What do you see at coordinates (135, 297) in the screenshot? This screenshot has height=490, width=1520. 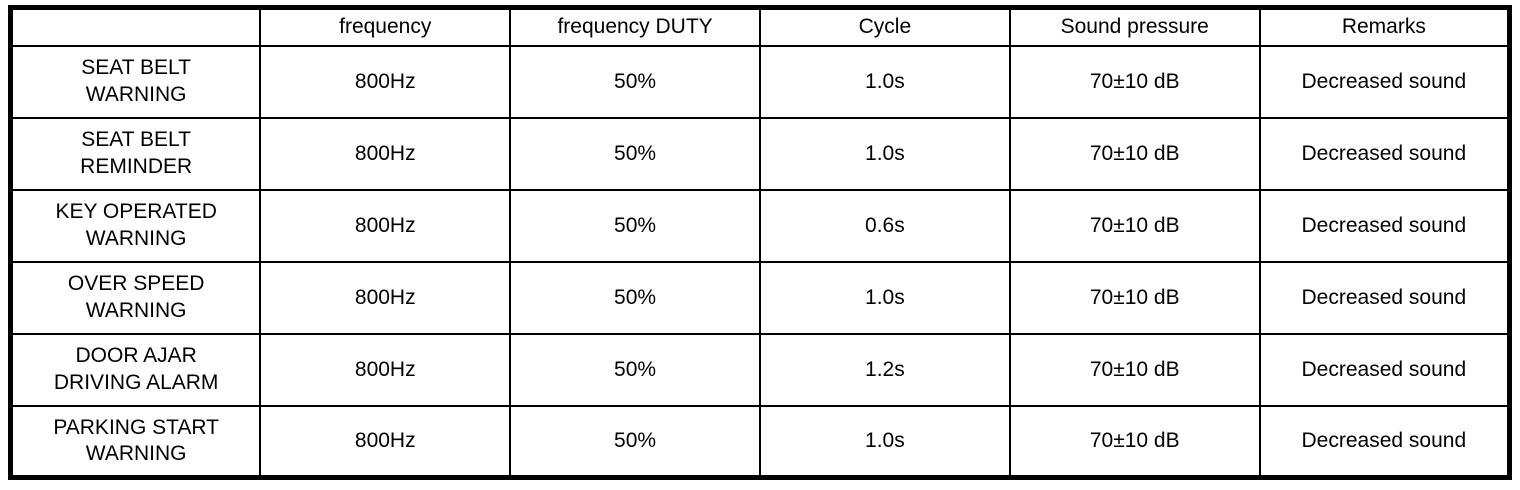 I see `row-label-cell: OVER SPEED WARNING` at bounding box center [135, 297].